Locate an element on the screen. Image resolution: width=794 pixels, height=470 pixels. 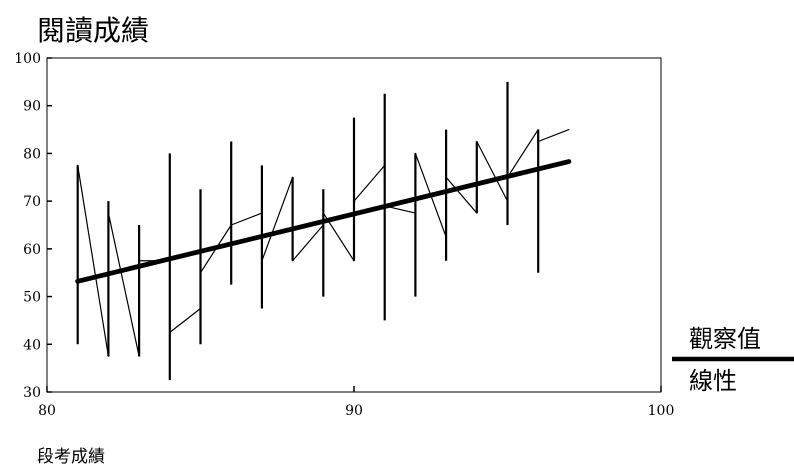
y-tick-label: 90 is located at coordinates (32, 107).